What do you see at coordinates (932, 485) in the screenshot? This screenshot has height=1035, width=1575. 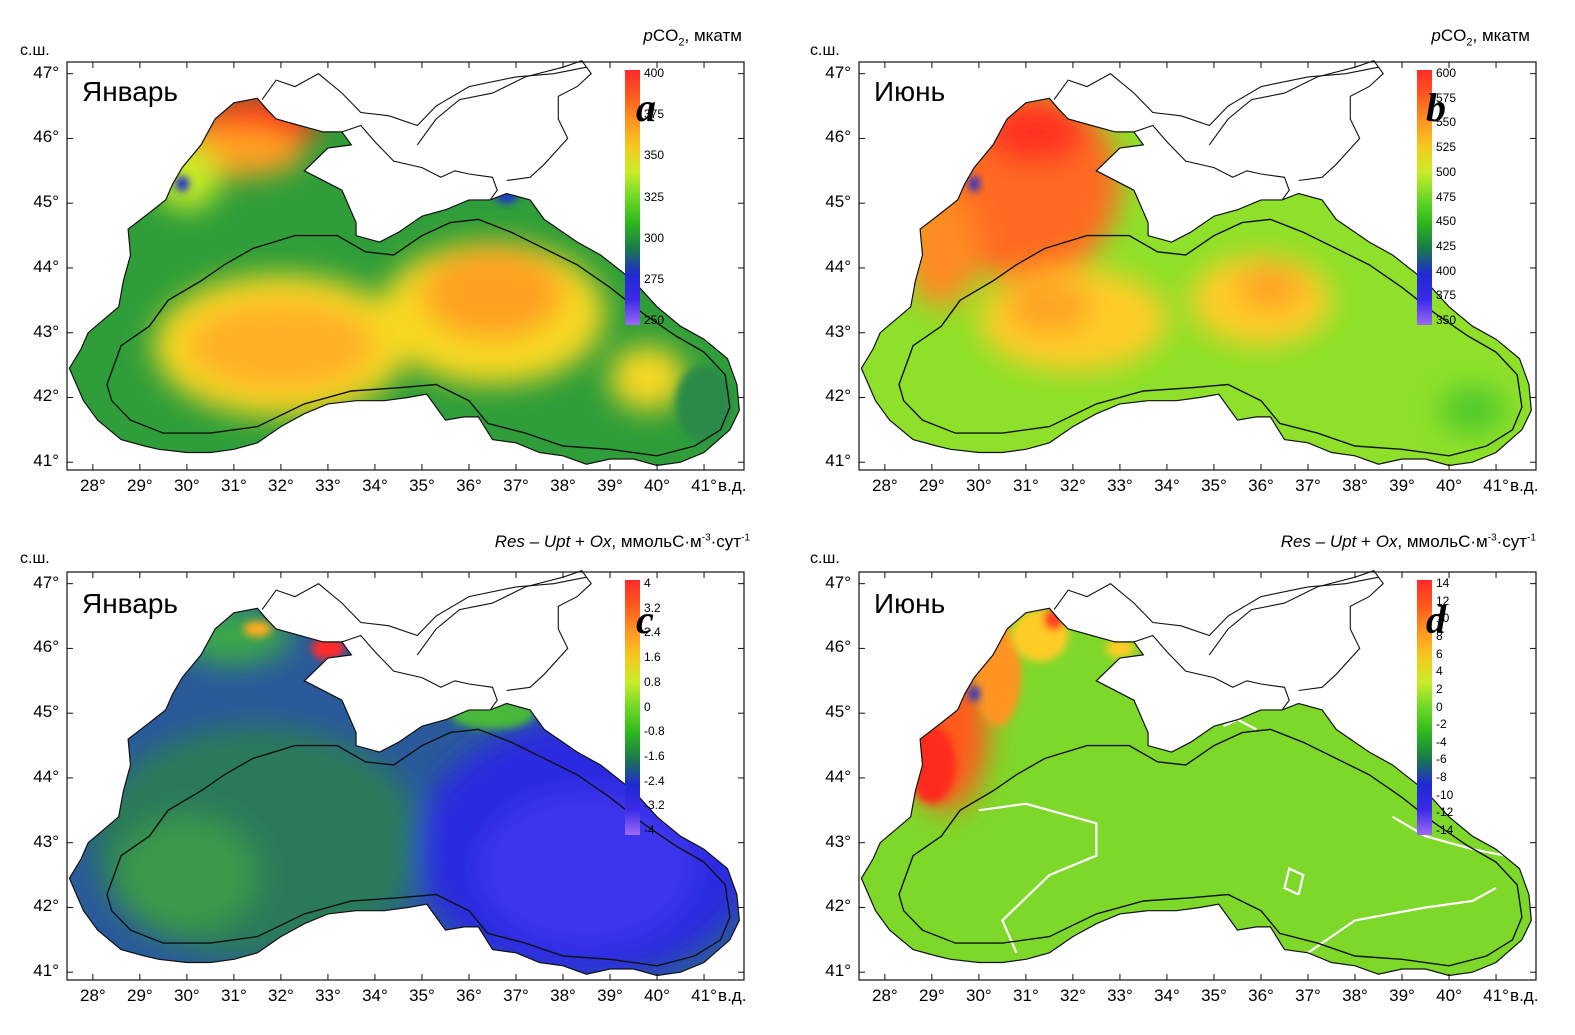 I see `lon-label: 29°` at bounding box center [932, 485].